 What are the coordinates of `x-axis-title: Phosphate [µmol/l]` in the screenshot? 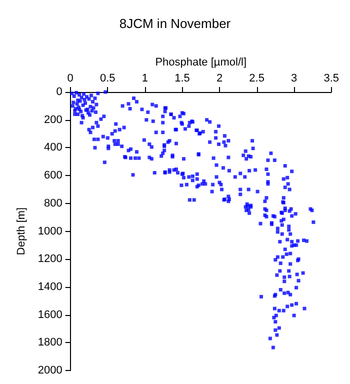 It's located at (201, 62).